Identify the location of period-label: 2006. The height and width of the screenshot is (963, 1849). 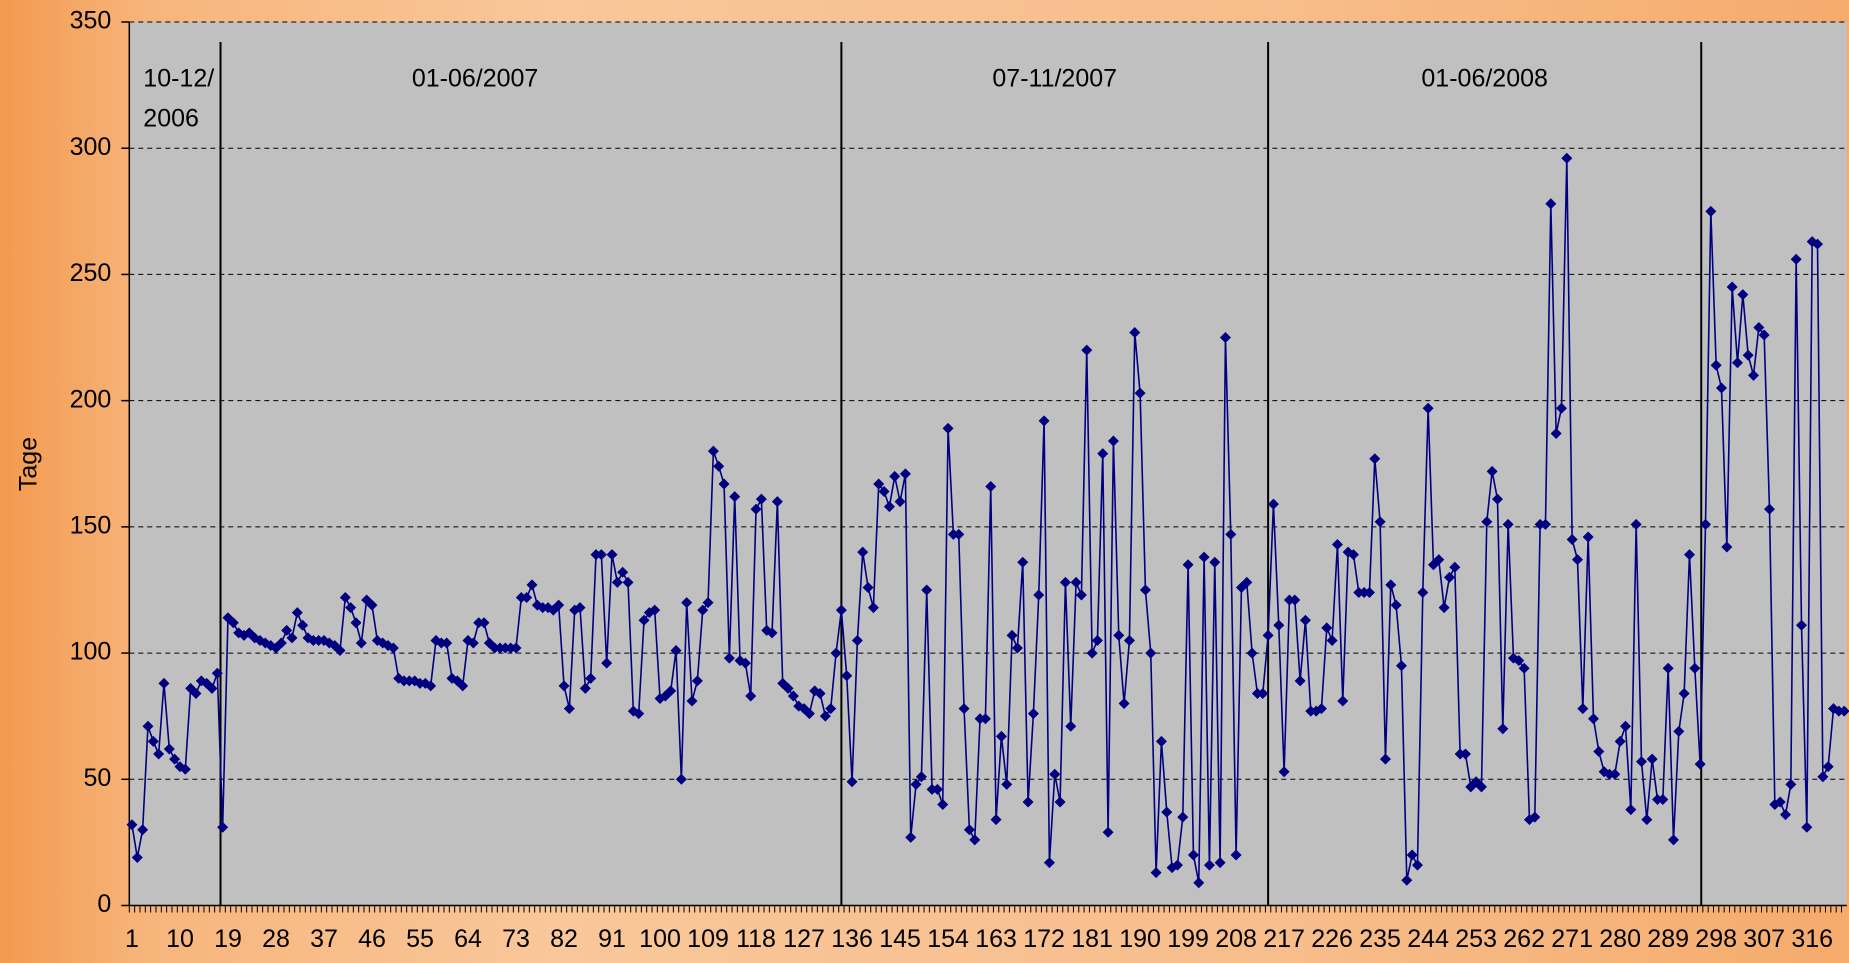
(171, 119).